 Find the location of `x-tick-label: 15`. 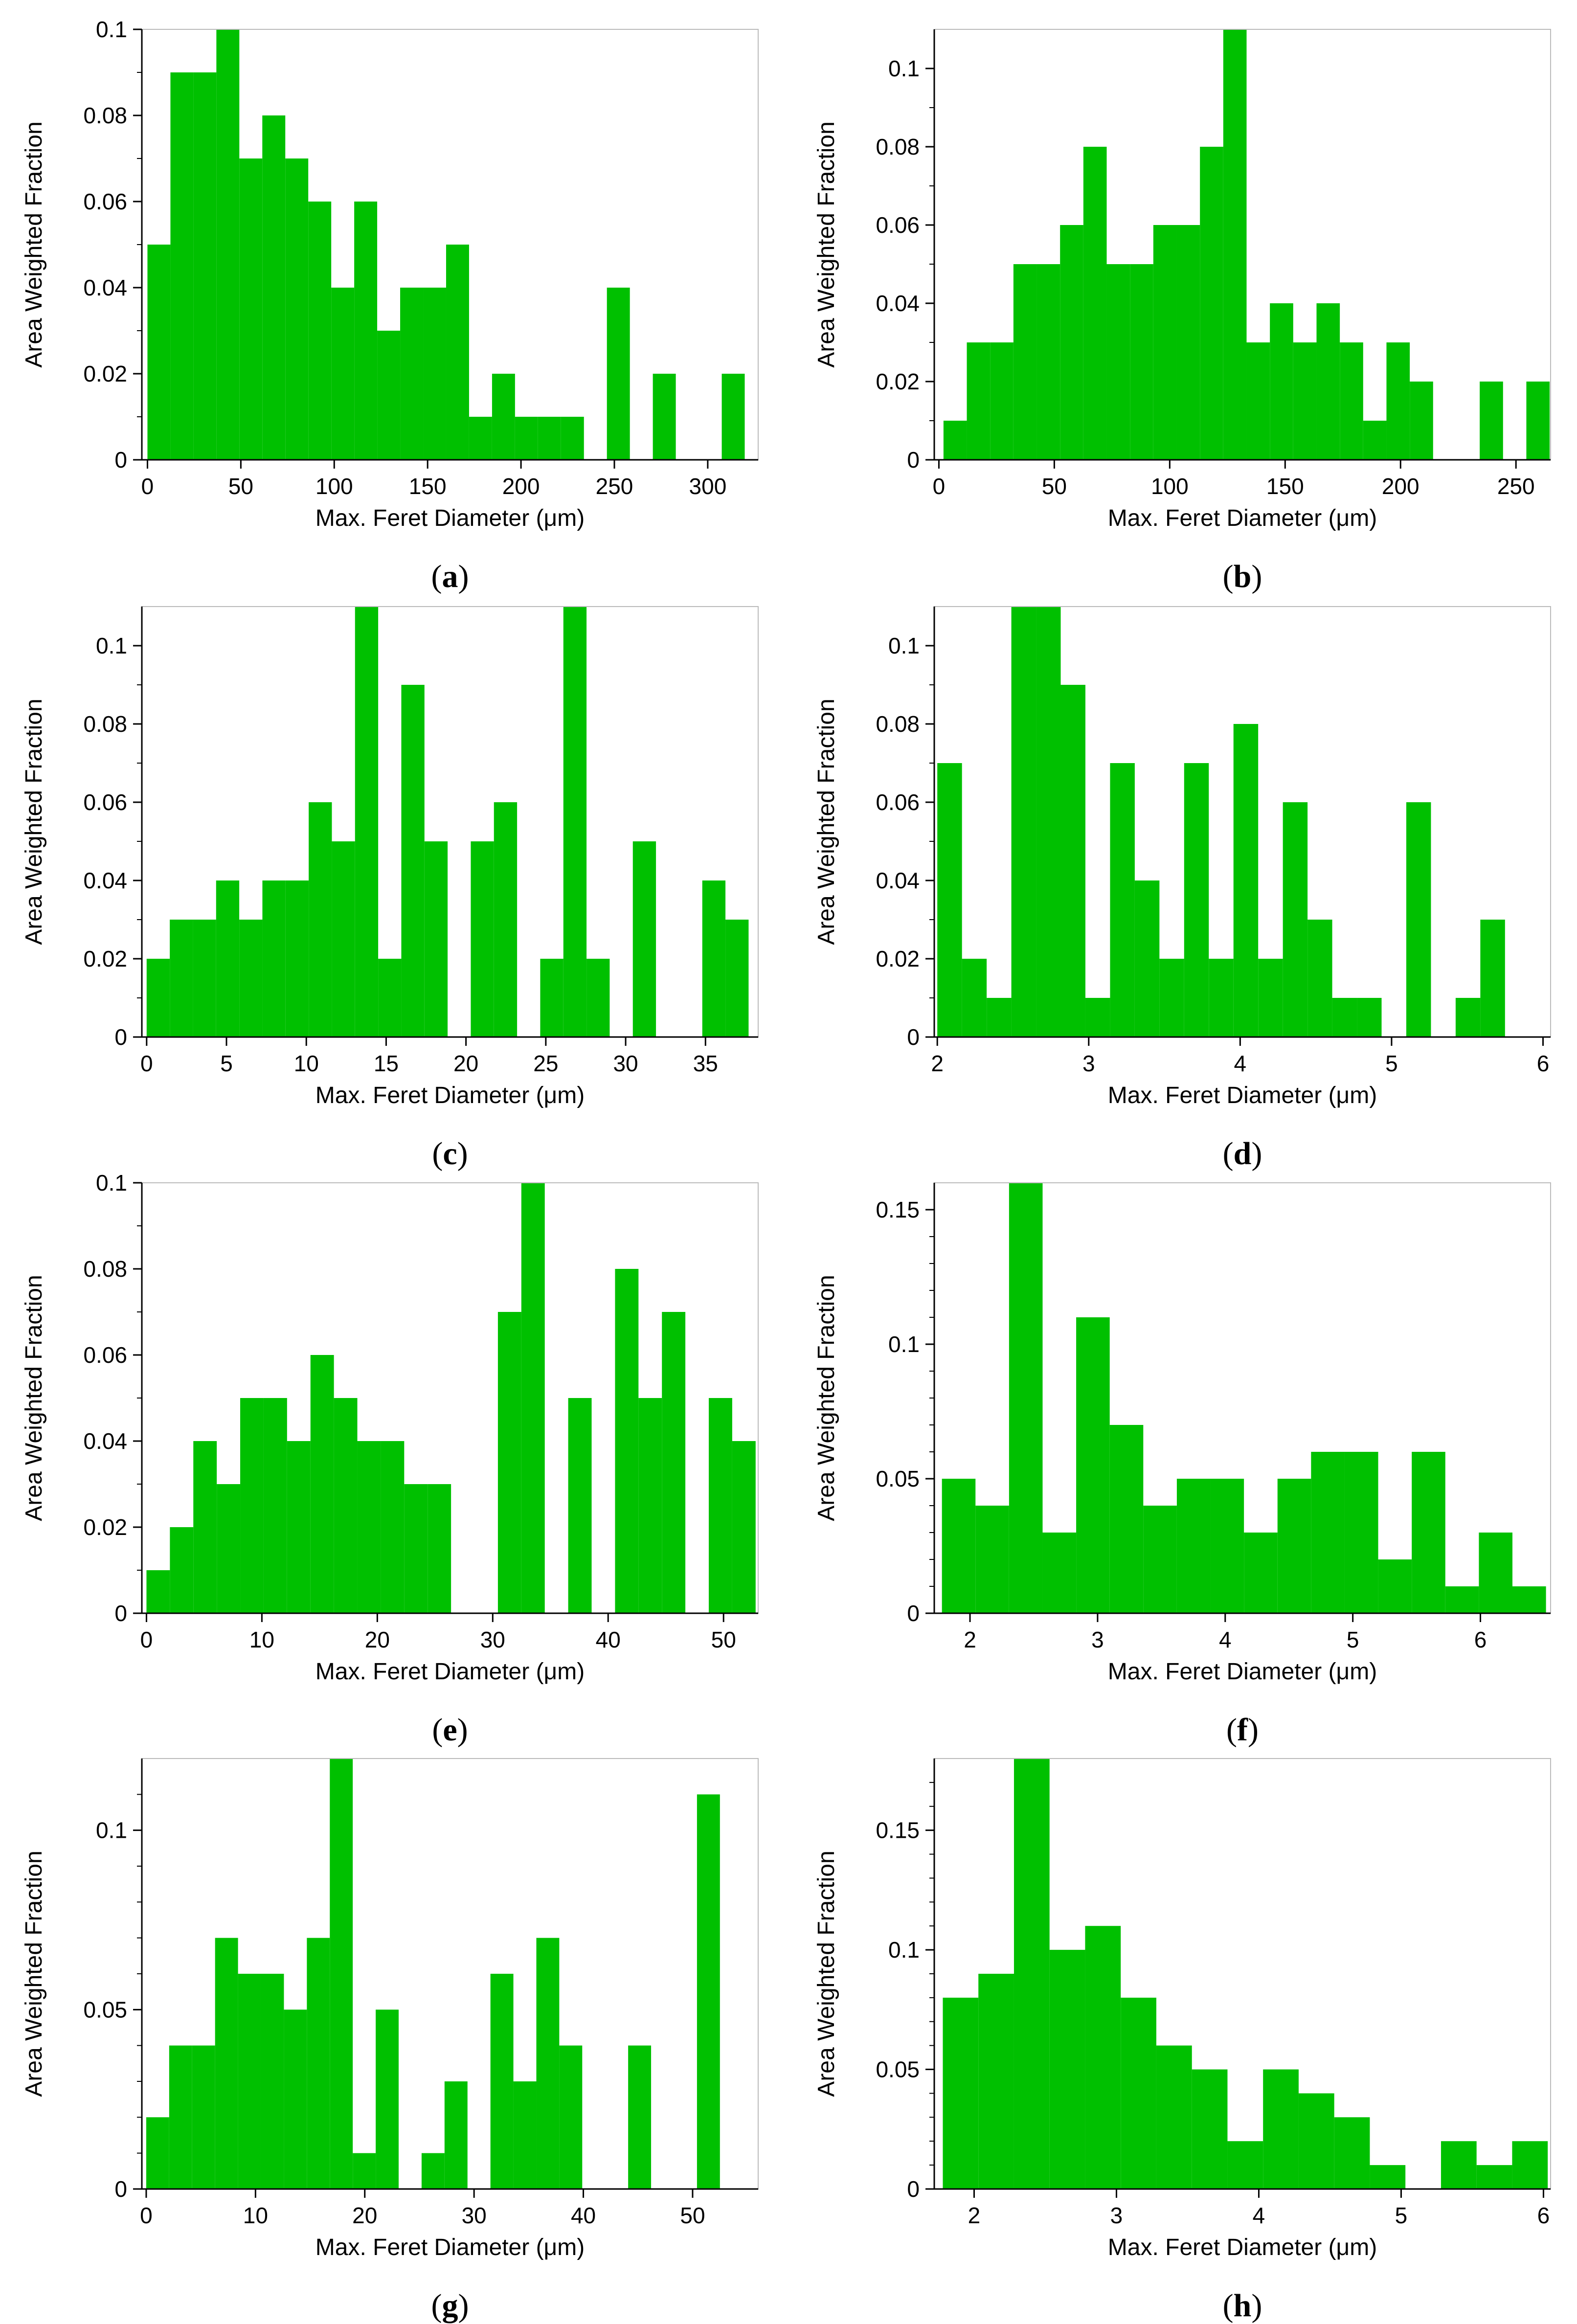

x-tick-label: 15 is located at coordinates (386, 1063).